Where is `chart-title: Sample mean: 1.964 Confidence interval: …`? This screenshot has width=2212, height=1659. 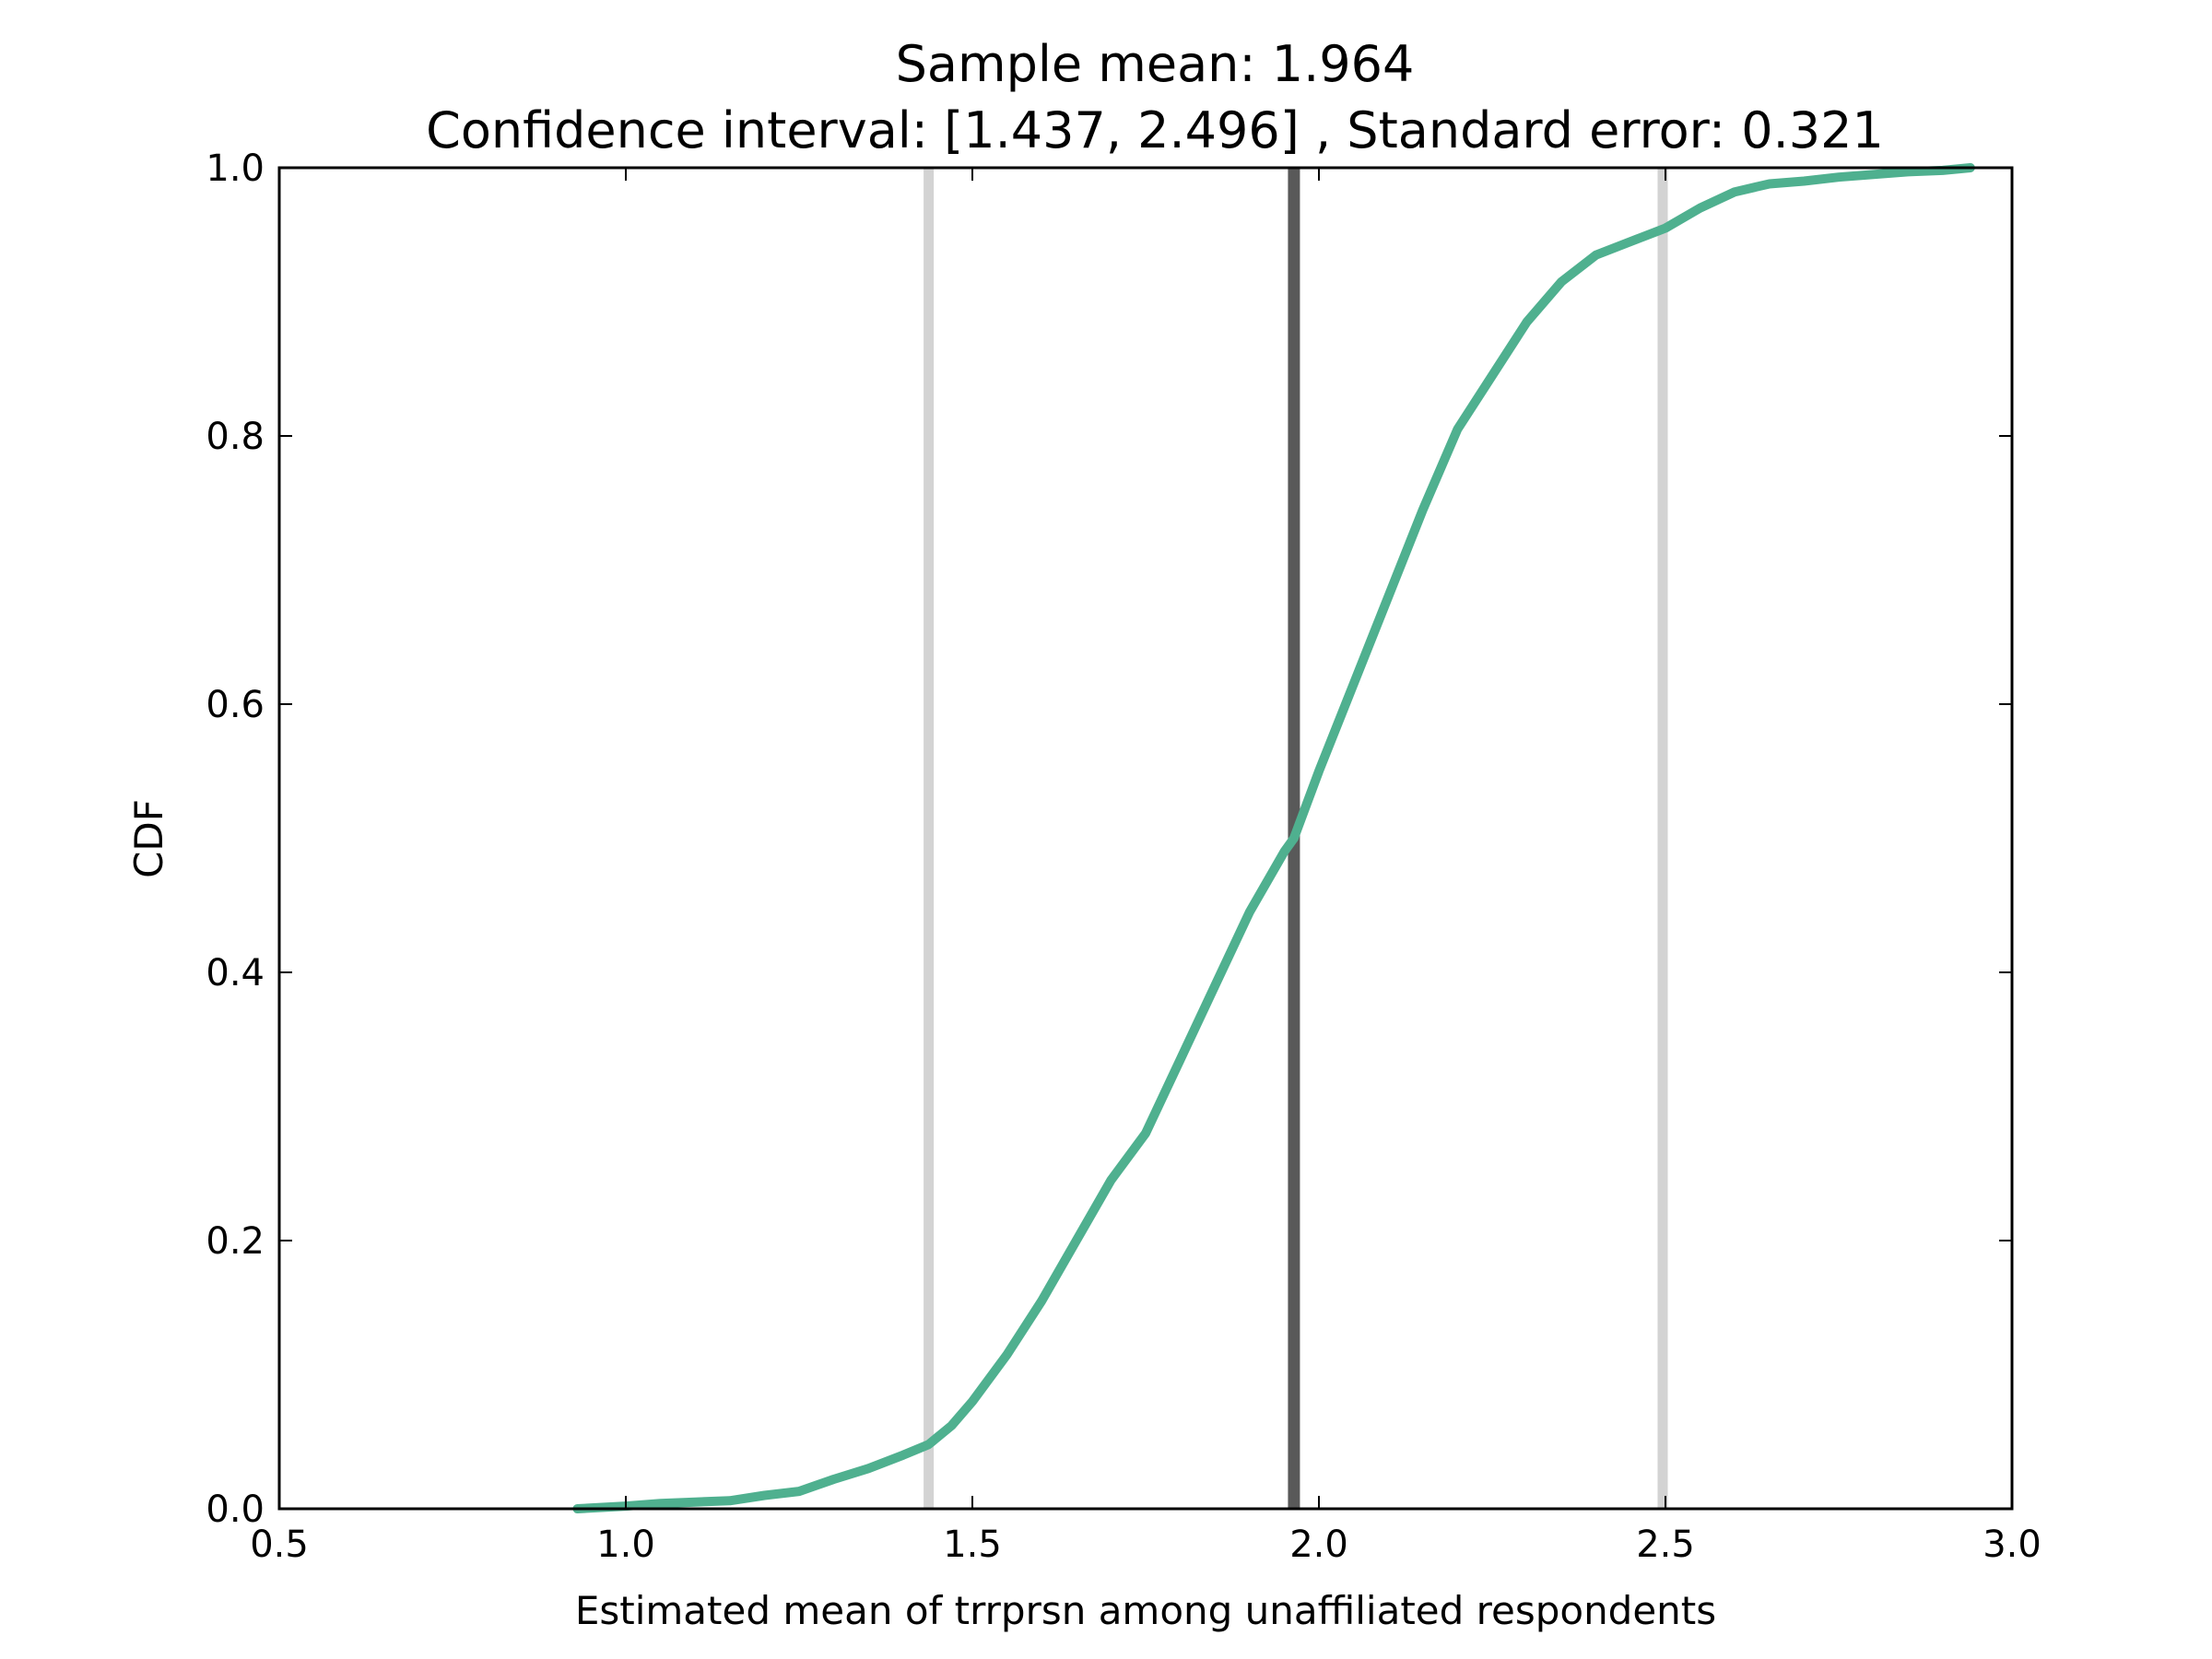
chart-title: Sample mean: 1.964 Confidence interval: … is located at coordinates (1155, 97).